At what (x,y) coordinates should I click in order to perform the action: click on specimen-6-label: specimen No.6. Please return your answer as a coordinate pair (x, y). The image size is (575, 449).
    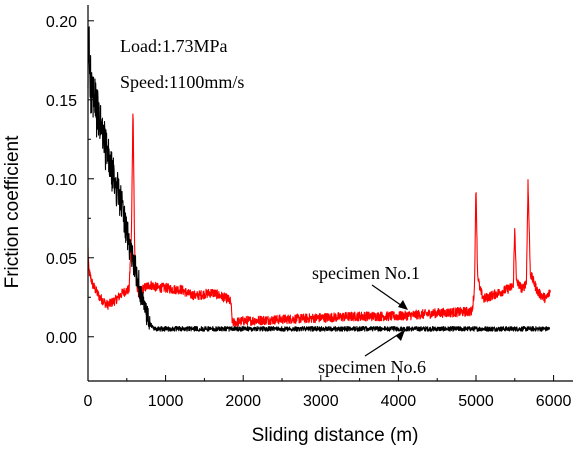
    Looking at the image, I should click on (372, 367).